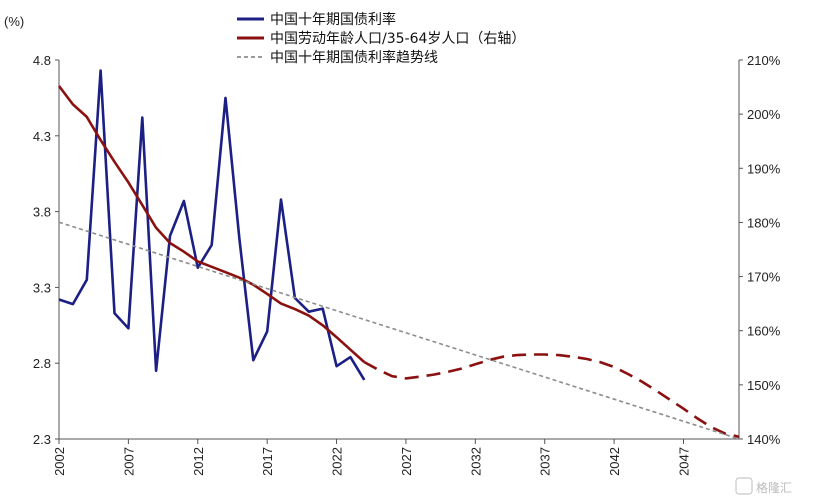  I want to click on left-axis-tick-label: 2.3, so click(42, 439).